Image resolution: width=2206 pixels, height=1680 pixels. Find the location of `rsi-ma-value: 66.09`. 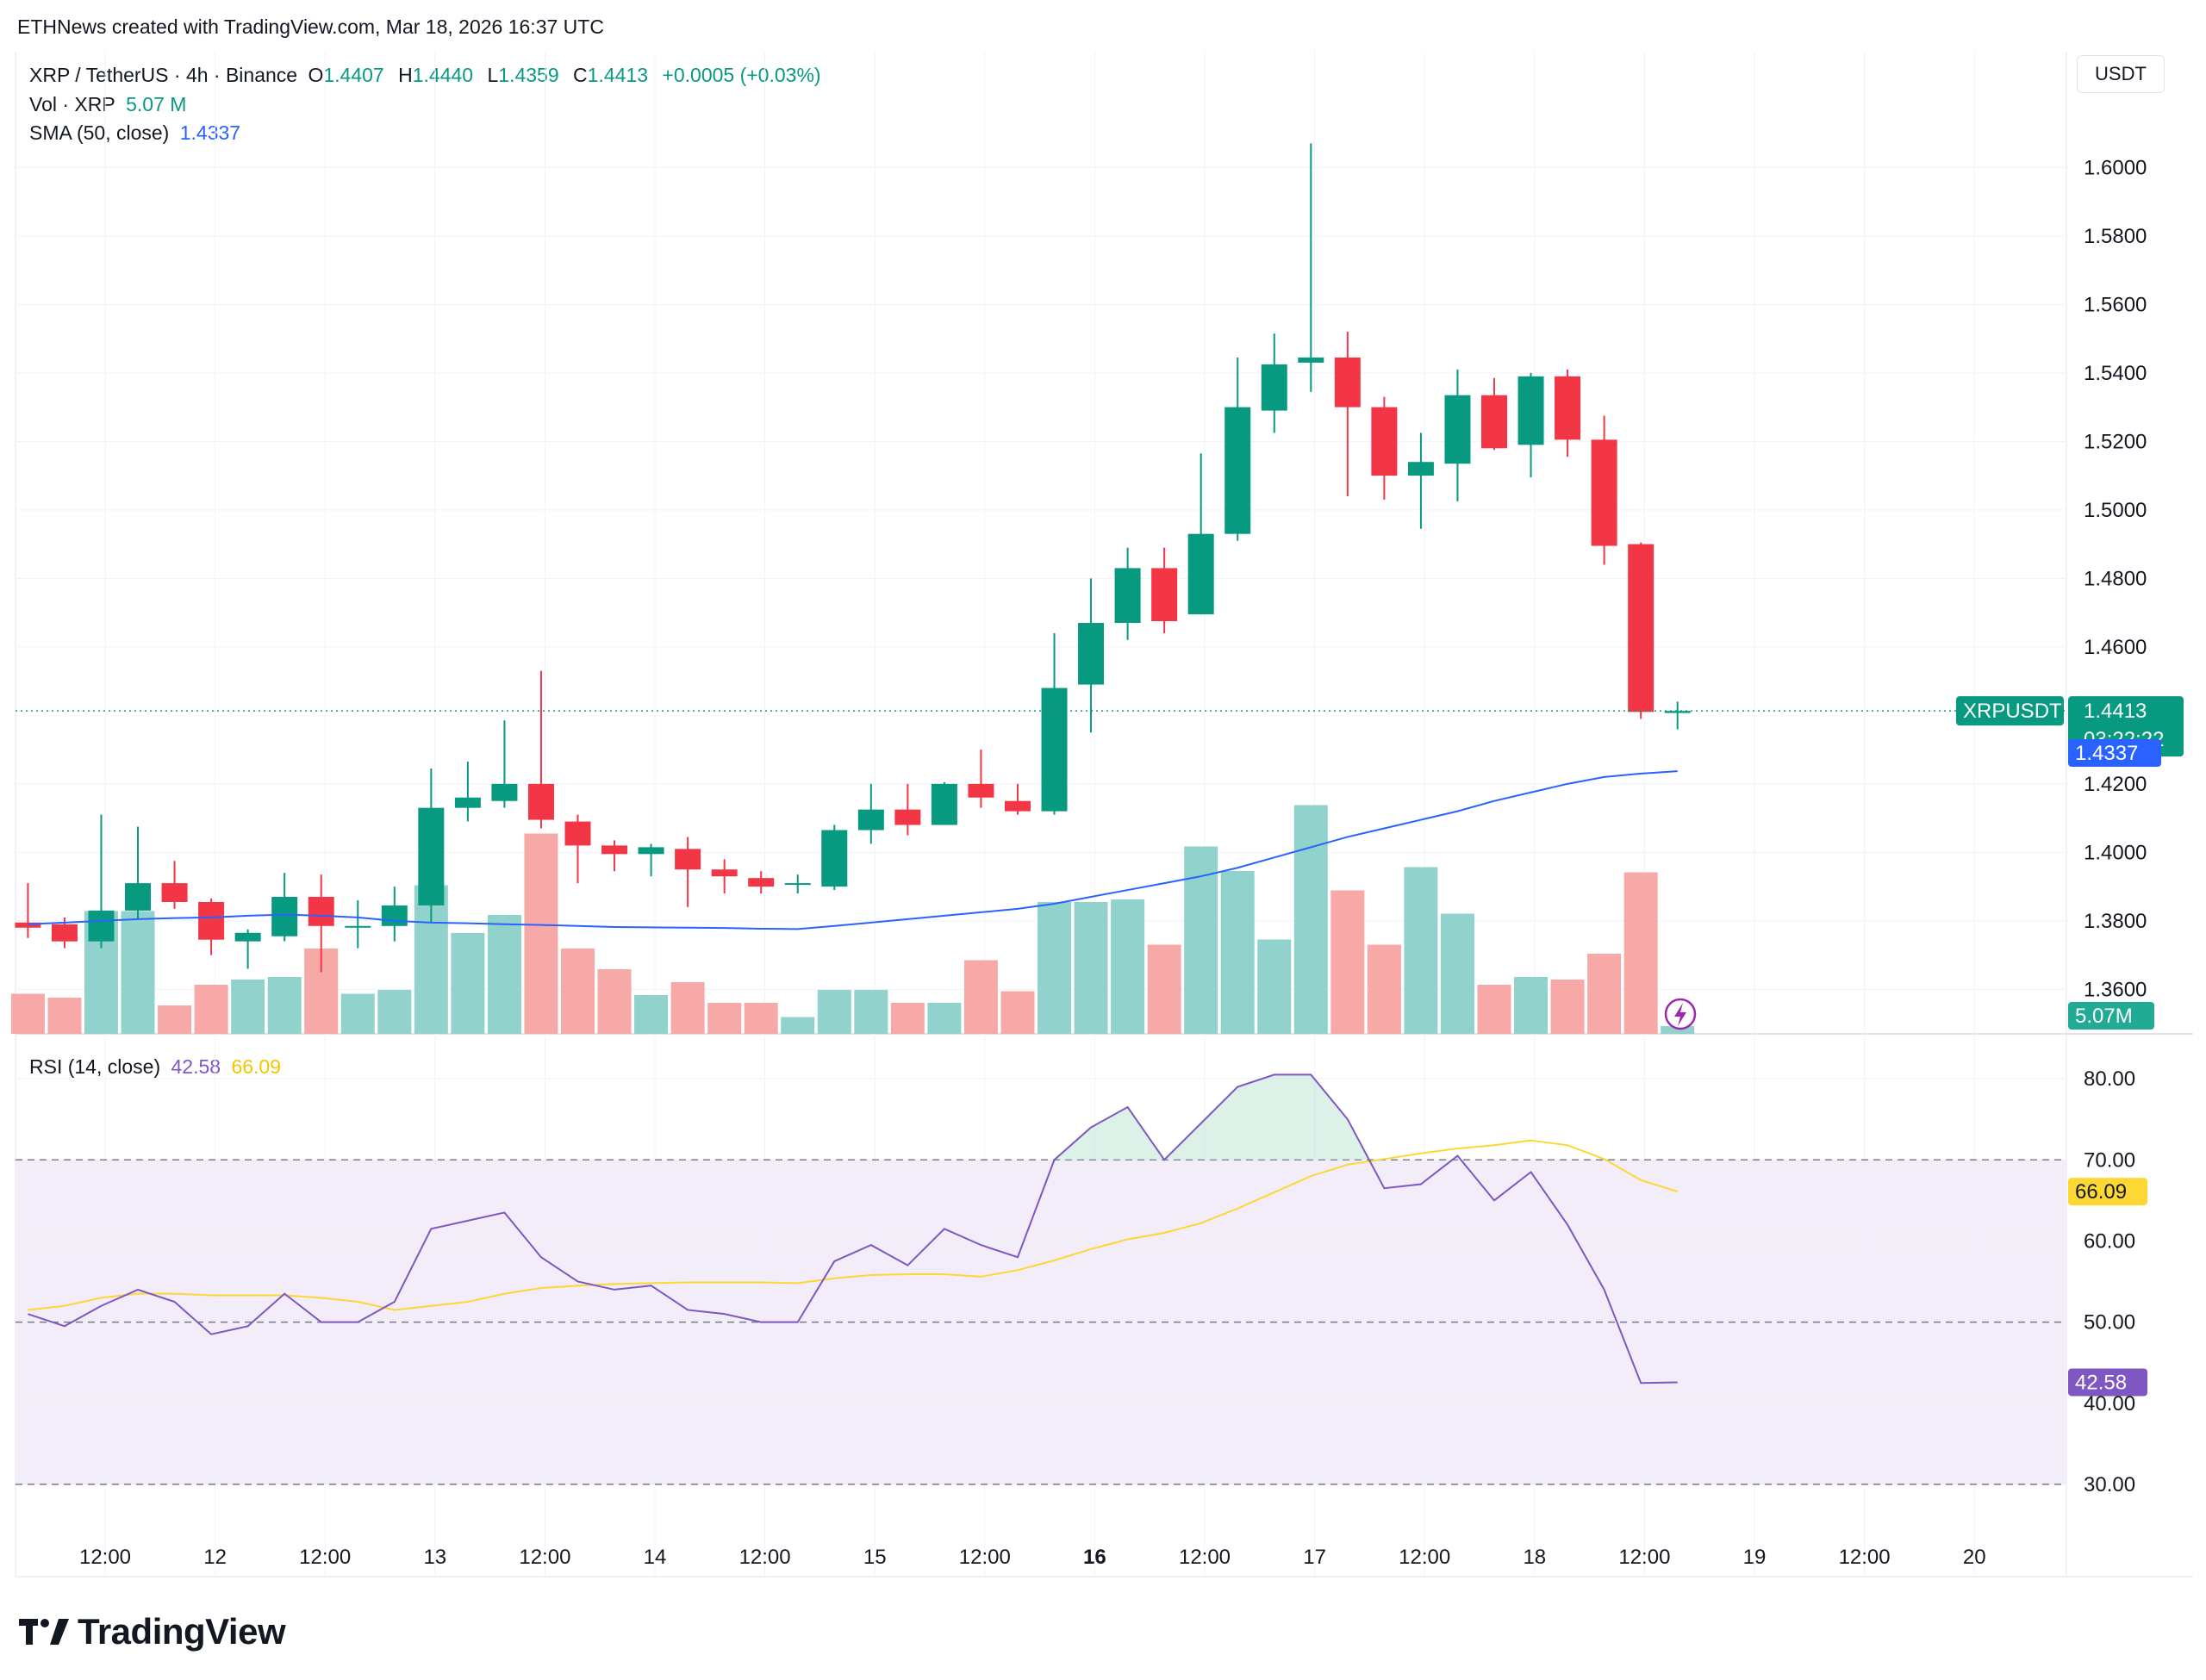

rsi-ma-value: 66.09 is located at coordinates (256, 1067).